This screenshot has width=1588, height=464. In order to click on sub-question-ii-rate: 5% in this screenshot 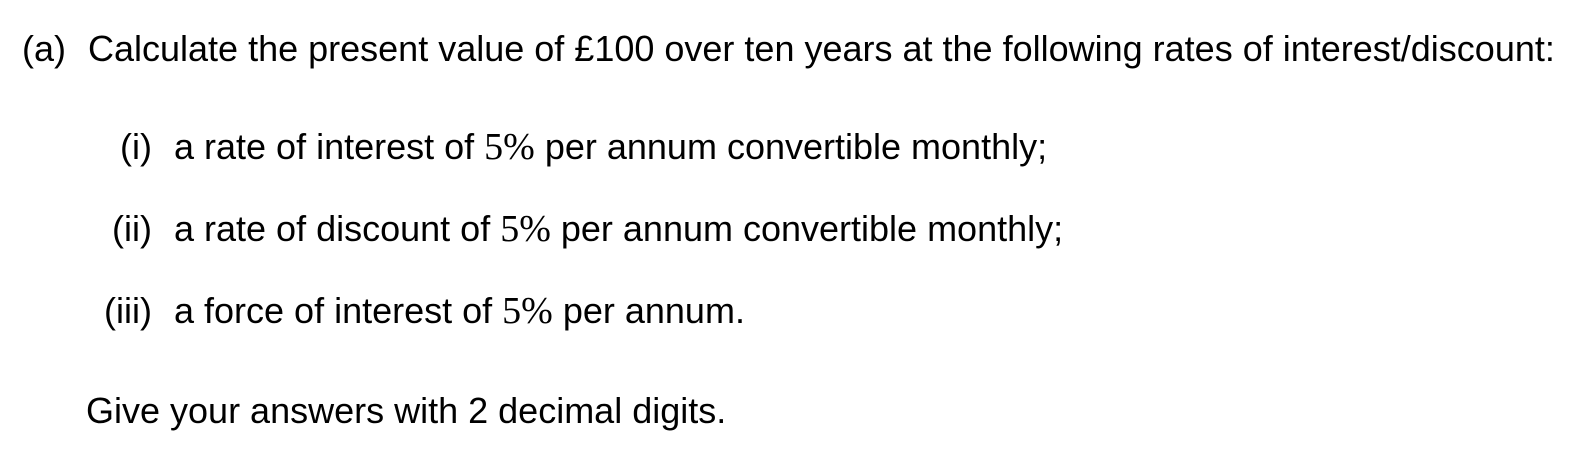, I will do `click(525, 229)`.